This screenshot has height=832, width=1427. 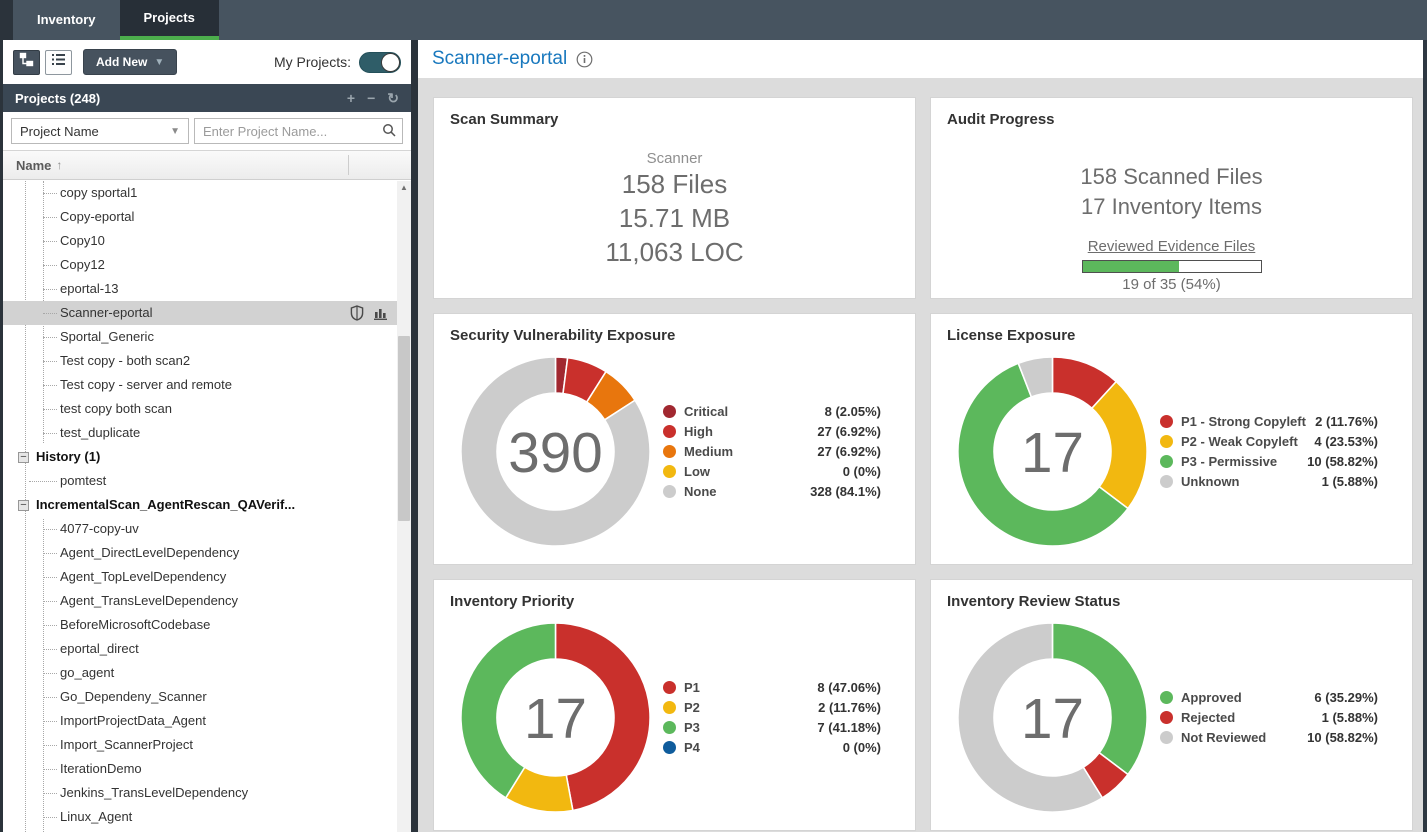 I want to click on tree-item-label: Copy10, so click(x=82, y=240).